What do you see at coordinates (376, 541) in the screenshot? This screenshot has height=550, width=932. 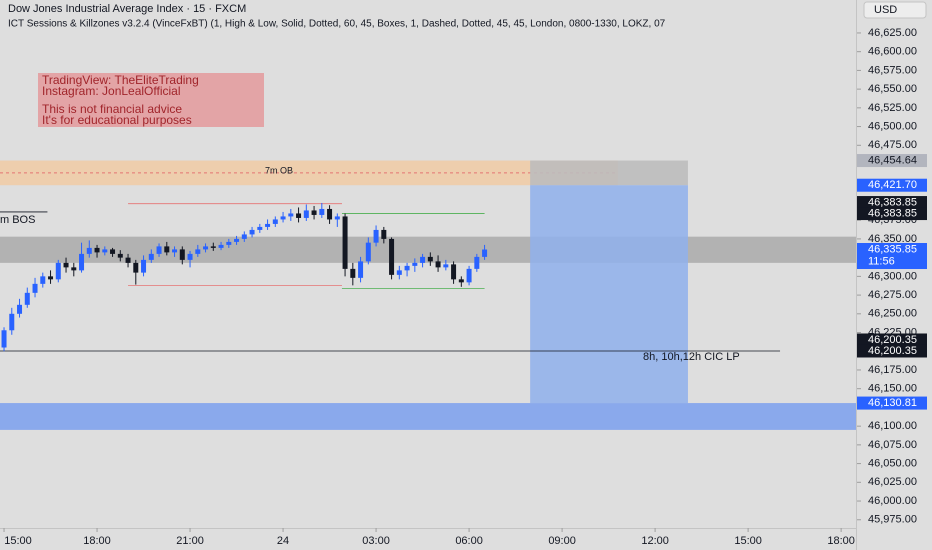 I see `x-tick-label: 03:00` at bounding box center [376, 541].